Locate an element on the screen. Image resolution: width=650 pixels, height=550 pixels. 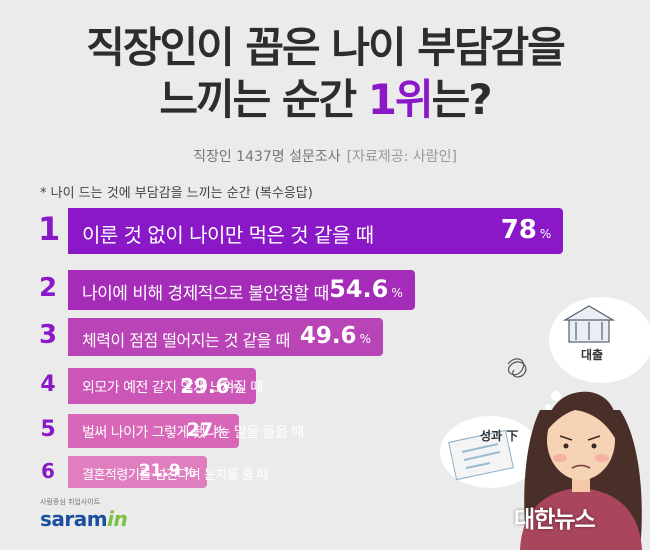
bar-value: 78% is located at coordinates (526, 230).